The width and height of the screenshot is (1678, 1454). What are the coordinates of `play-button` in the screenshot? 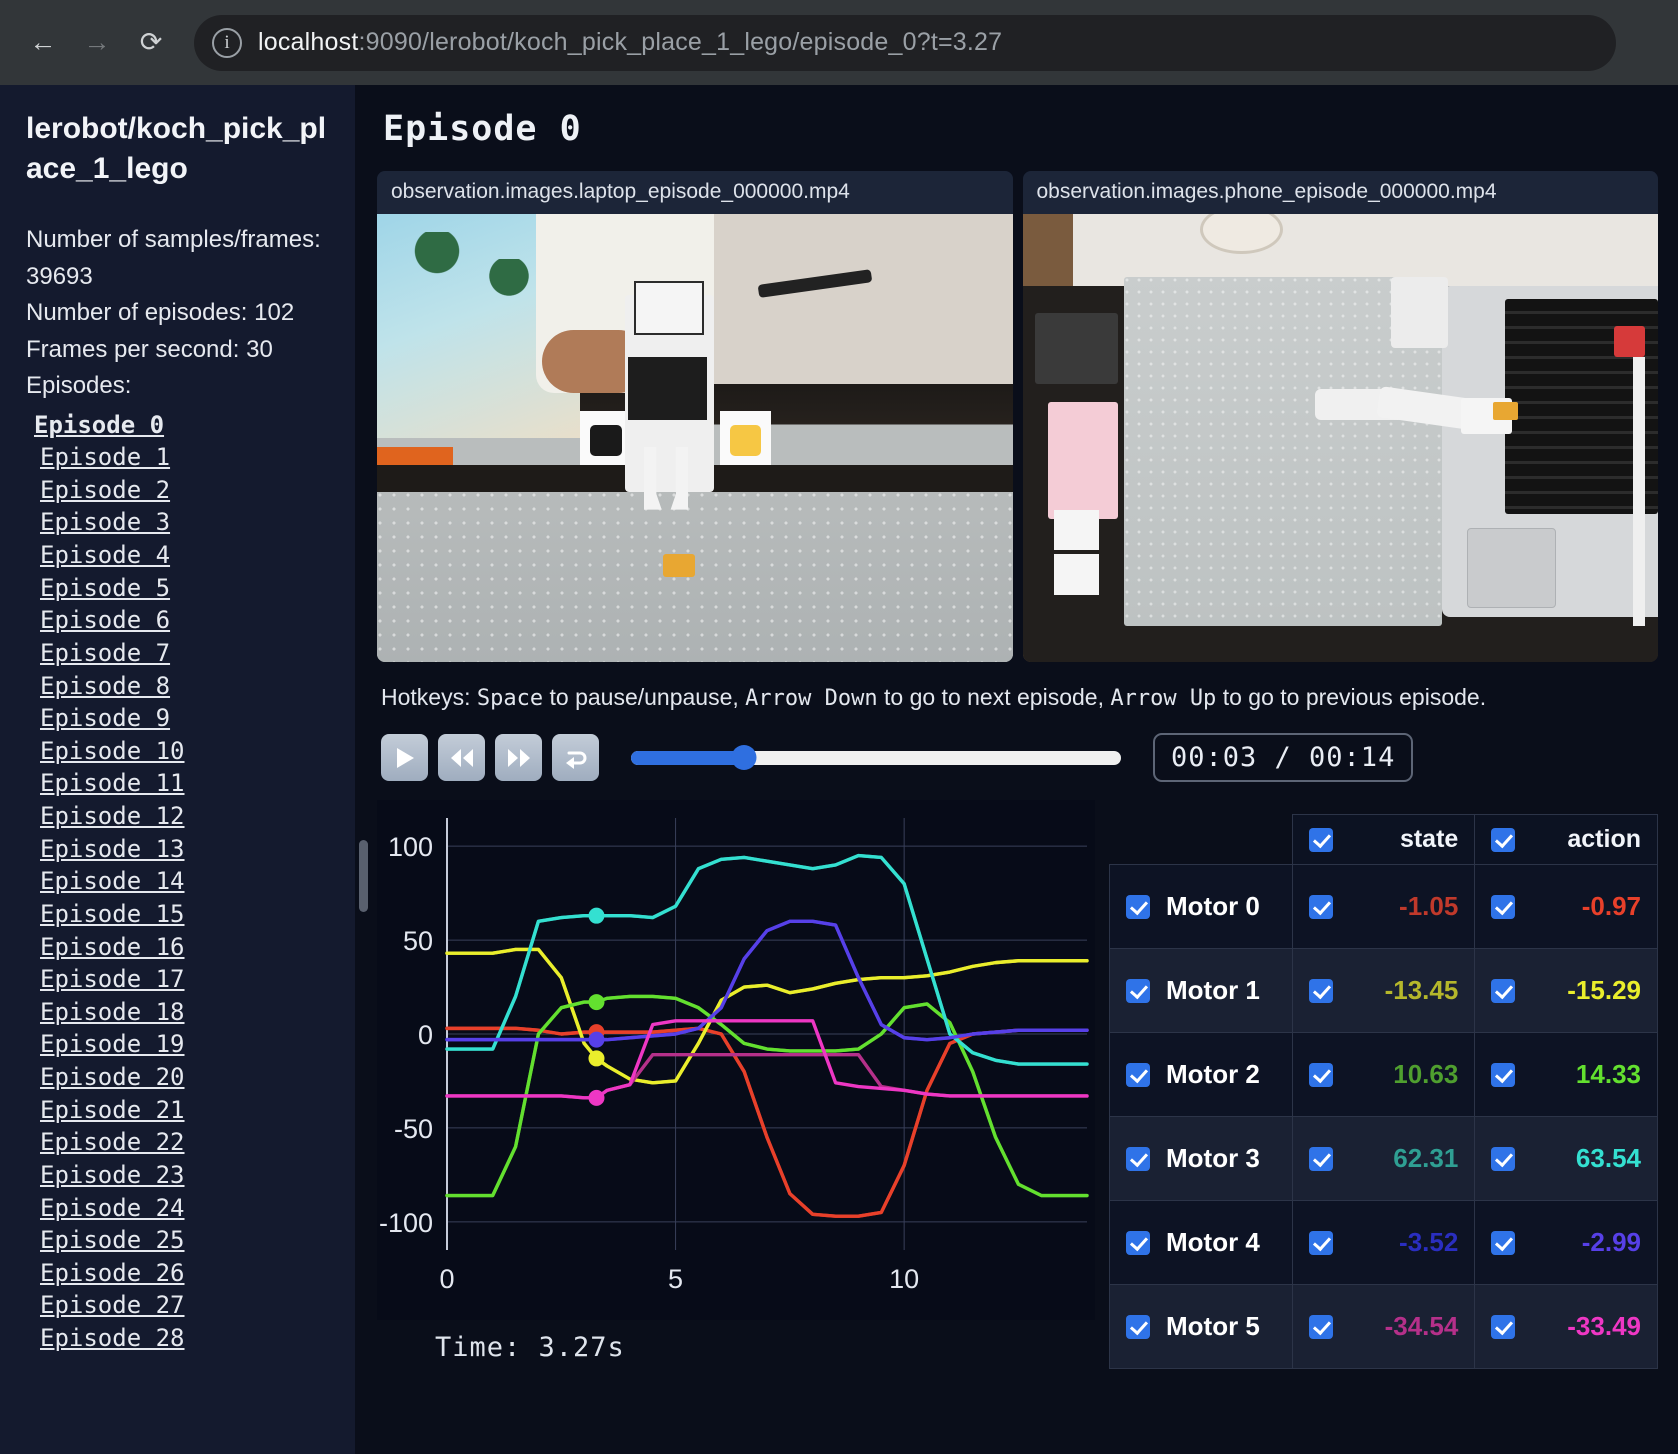 It's located at (404, 757).